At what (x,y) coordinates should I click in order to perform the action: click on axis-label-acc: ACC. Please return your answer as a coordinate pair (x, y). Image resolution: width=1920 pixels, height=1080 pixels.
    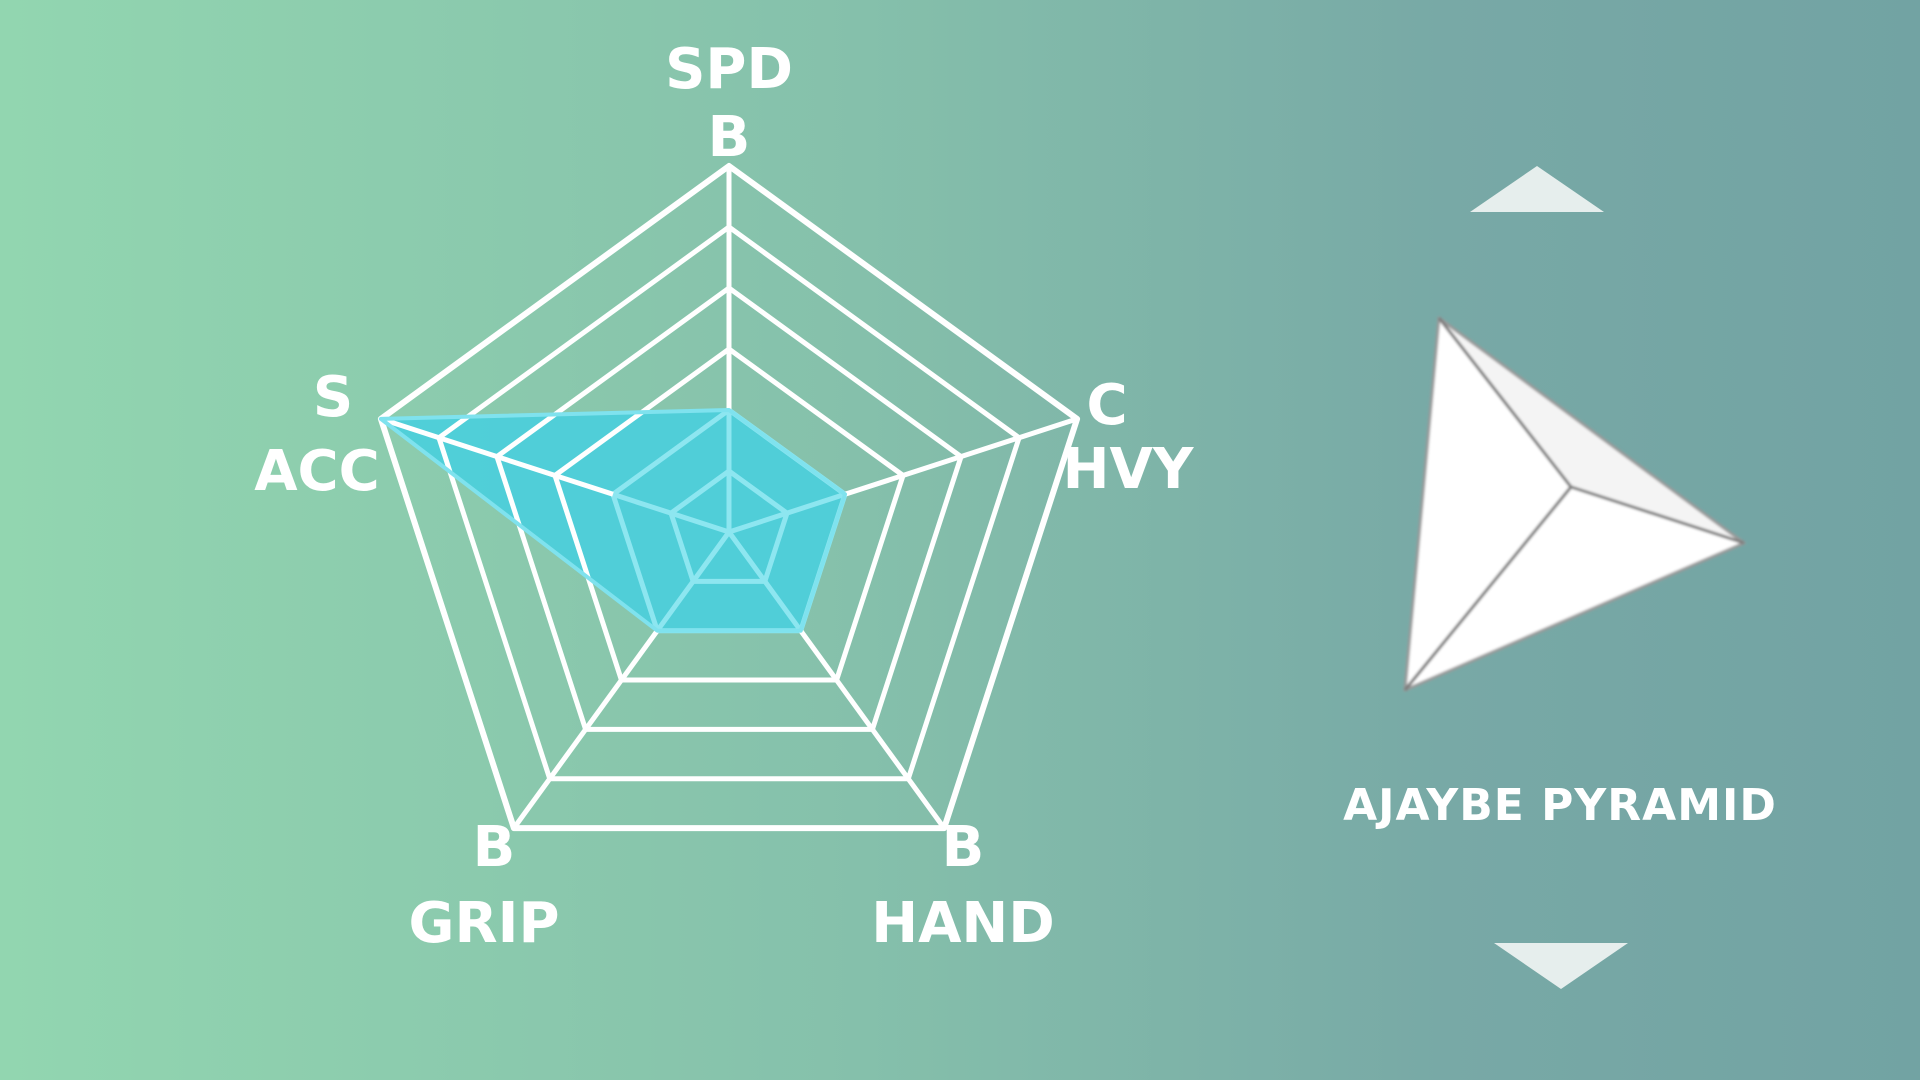
    Looking at the image, I should click on (317, 471).